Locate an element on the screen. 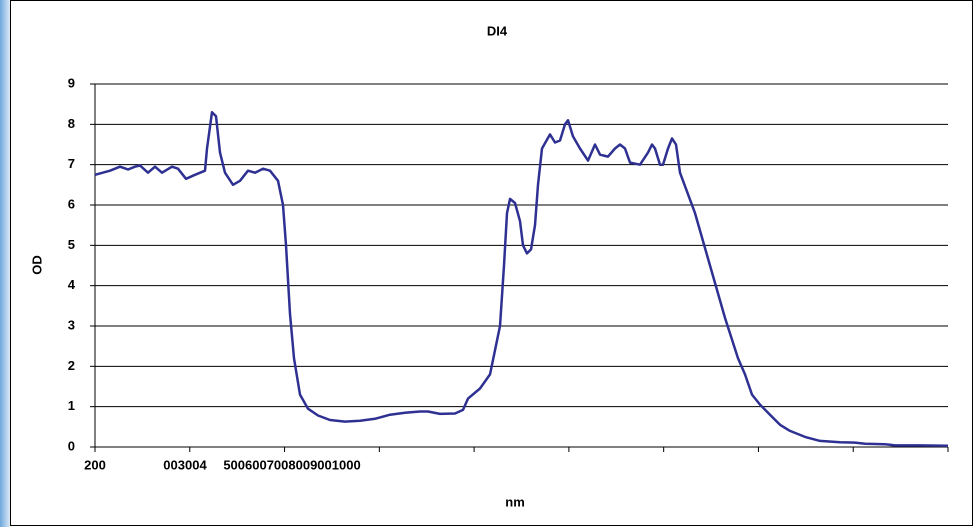  x-axis-label: nm is located at coordinates (515, 501).